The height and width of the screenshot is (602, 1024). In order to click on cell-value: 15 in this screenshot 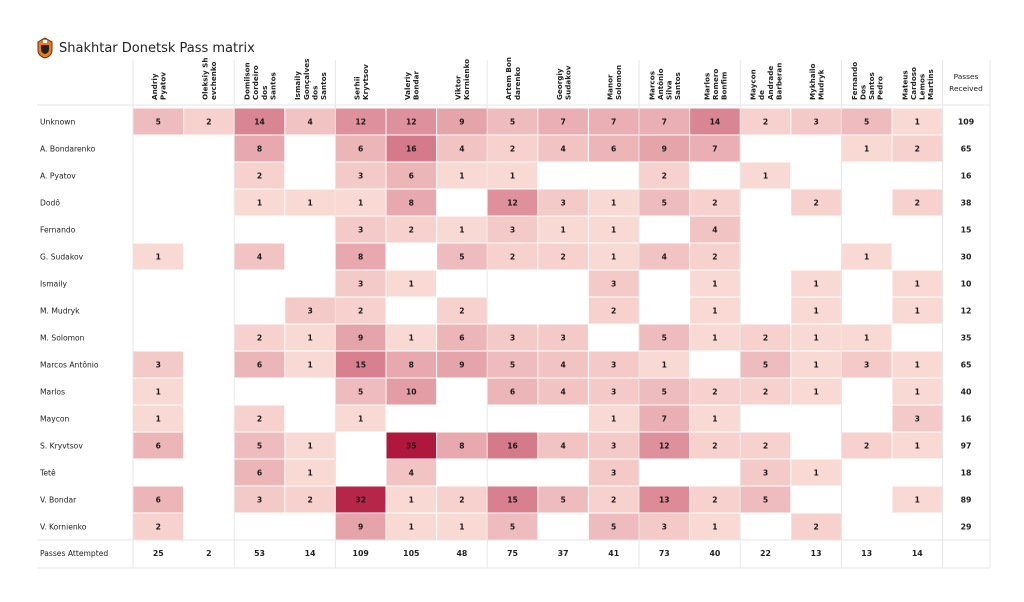, I will do `click(360, 365)`.